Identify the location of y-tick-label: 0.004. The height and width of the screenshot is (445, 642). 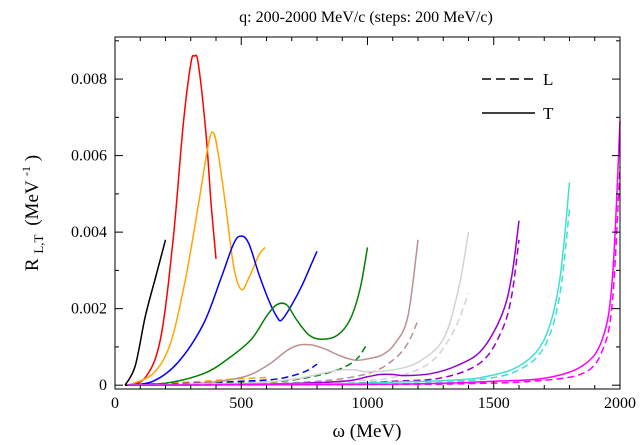
(89, 232).